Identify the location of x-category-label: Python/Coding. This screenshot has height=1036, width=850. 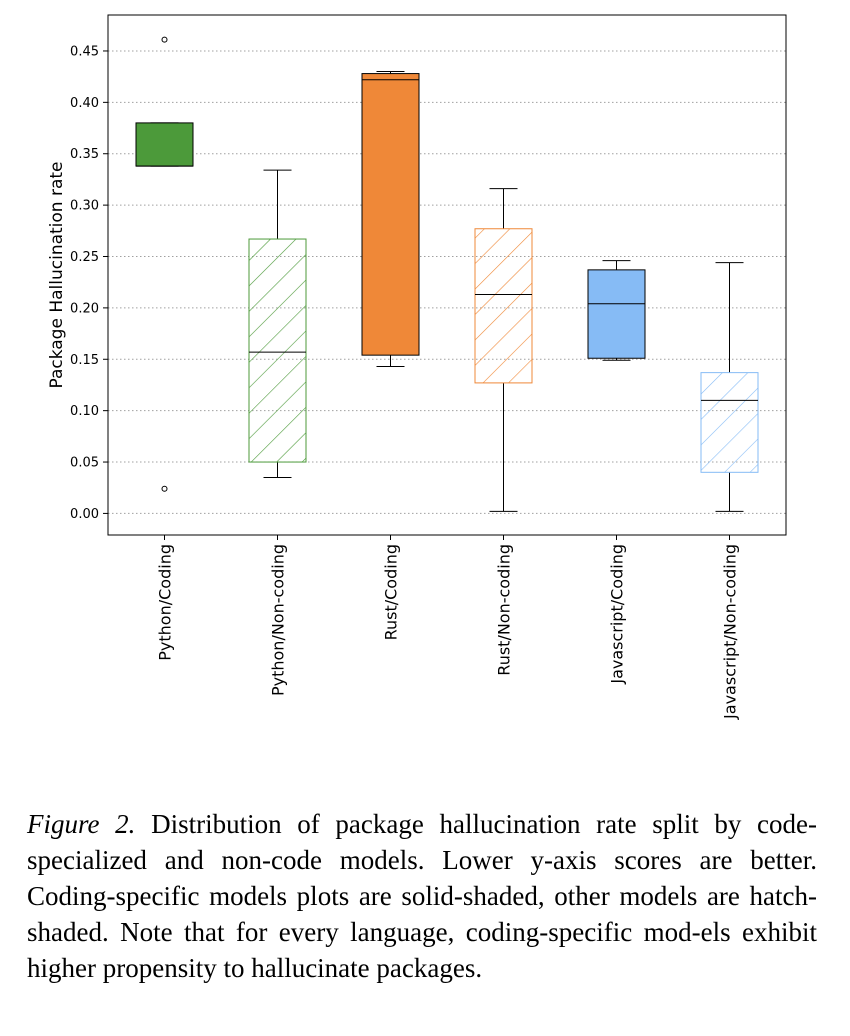
(165, 602).